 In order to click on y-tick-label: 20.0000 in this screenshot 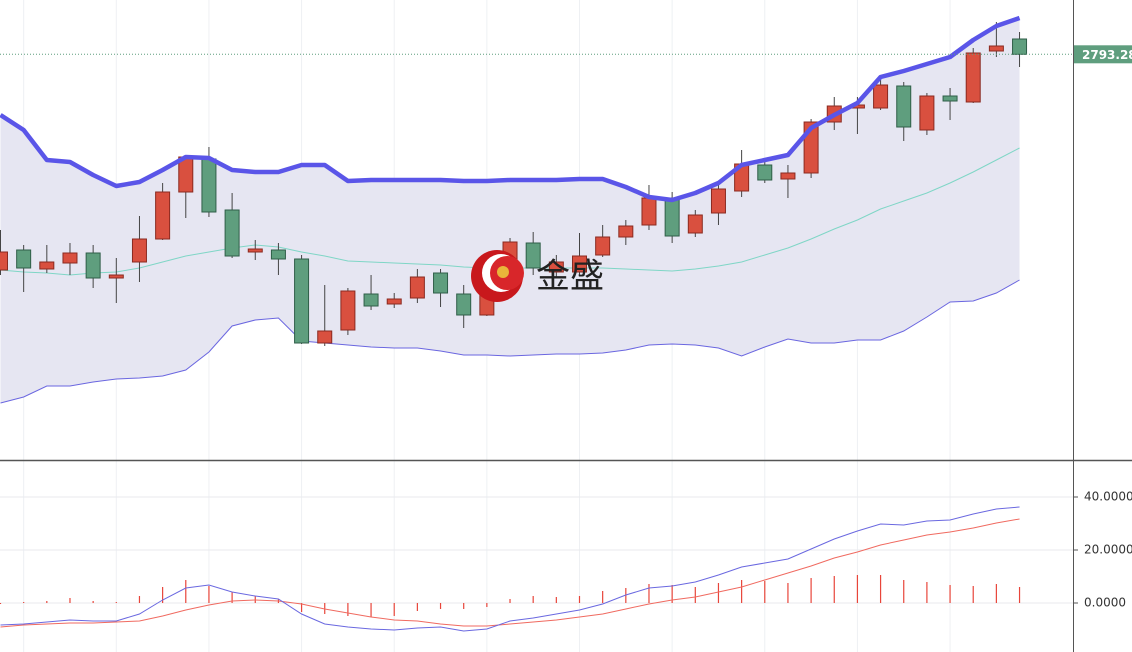, I will do `click(1108, 549)`.